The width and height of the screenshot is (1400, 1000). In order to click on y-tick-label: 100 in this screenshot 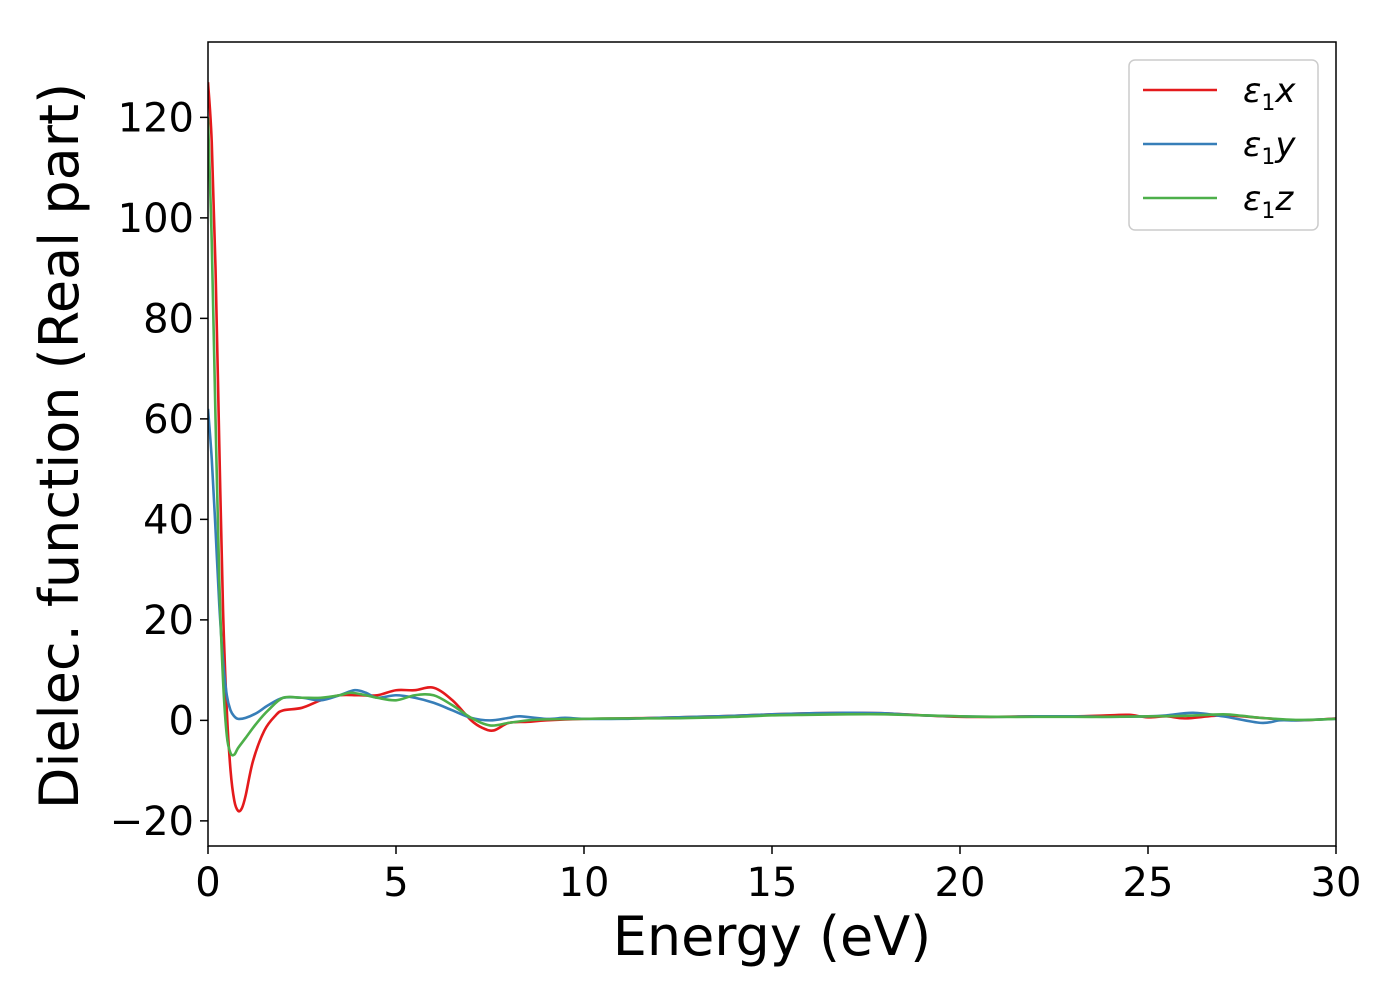, I will do `click(156, 219)`.